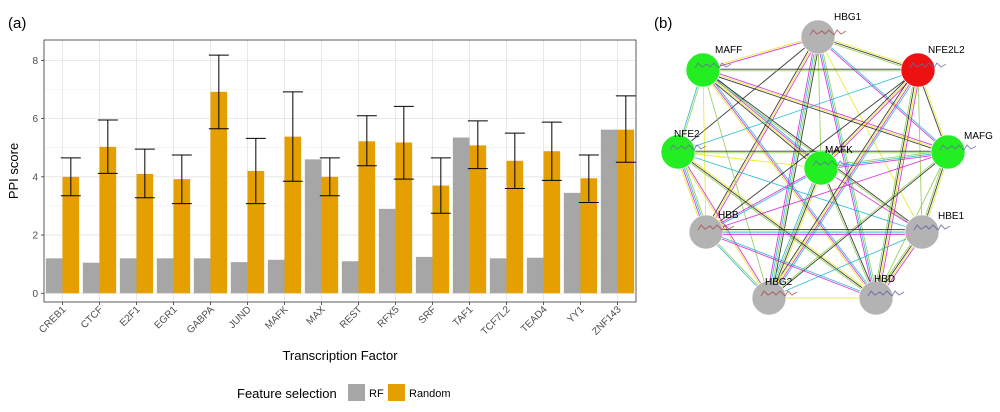  Describe the element at coordinates (130, 316) in the screenshot. I see `x-tick-label: E2F1` at that location.